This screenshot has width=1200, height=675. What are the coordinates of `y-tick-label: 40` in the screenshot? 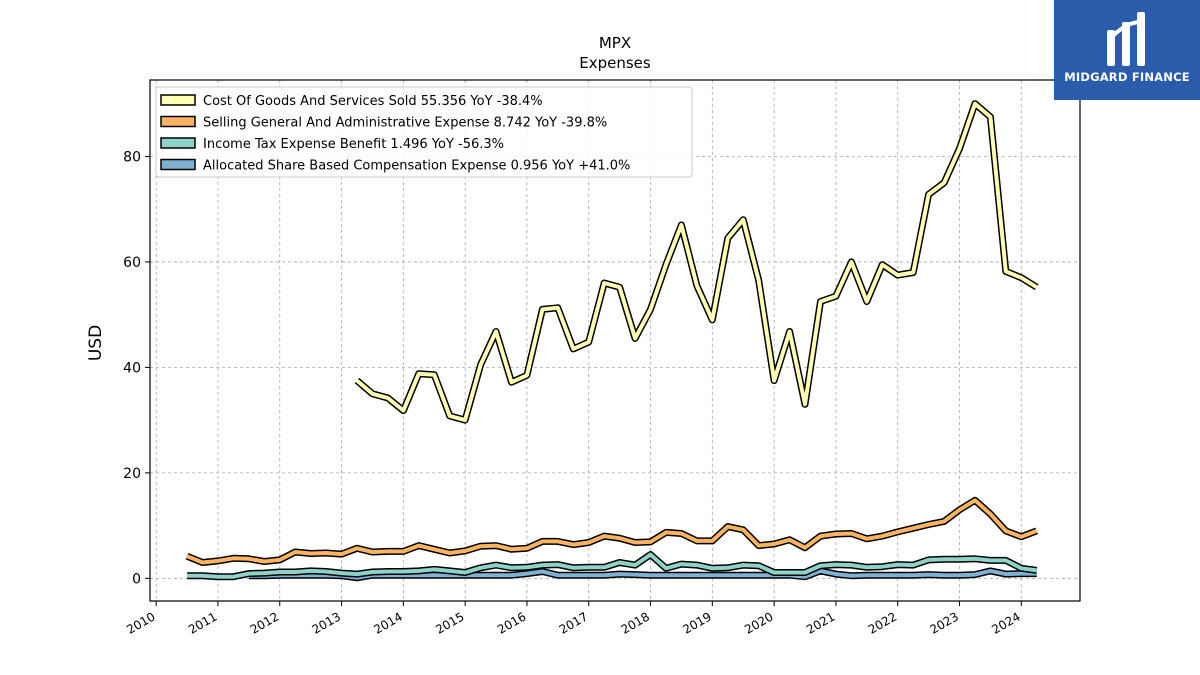 It's located at (132, 368).